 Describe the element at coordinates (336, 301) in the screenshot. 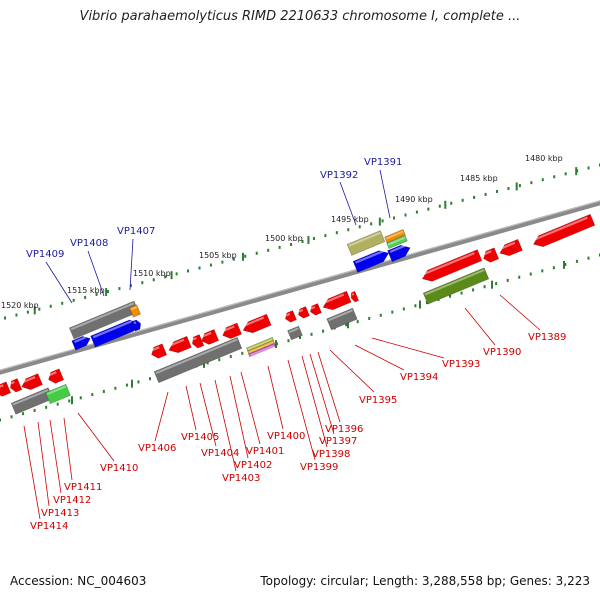

I see `gene-vp1395` at that location.